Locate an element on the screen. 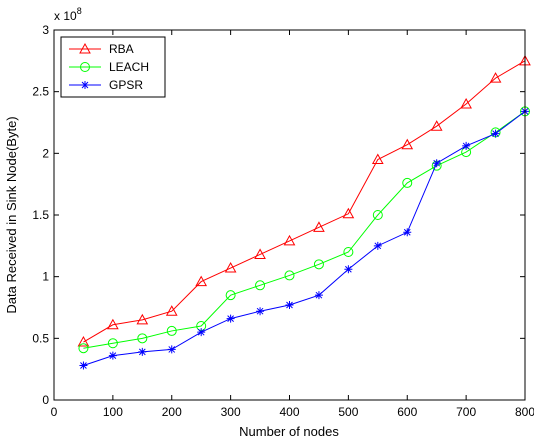  y-tick-label: 2.5 is located at coordinates (40, 92).